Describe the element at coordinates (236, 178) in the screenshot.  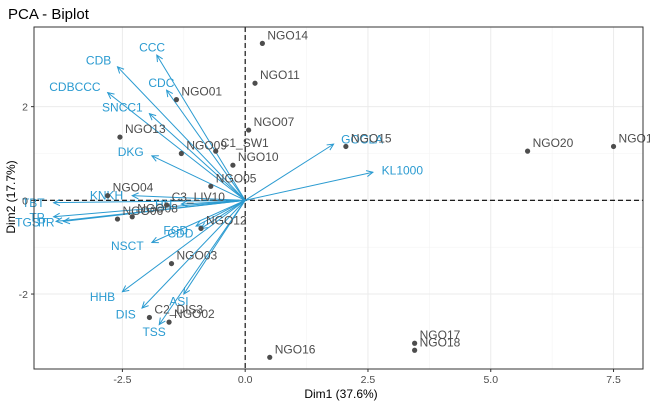
I see `point-label: NGO05` at that location.